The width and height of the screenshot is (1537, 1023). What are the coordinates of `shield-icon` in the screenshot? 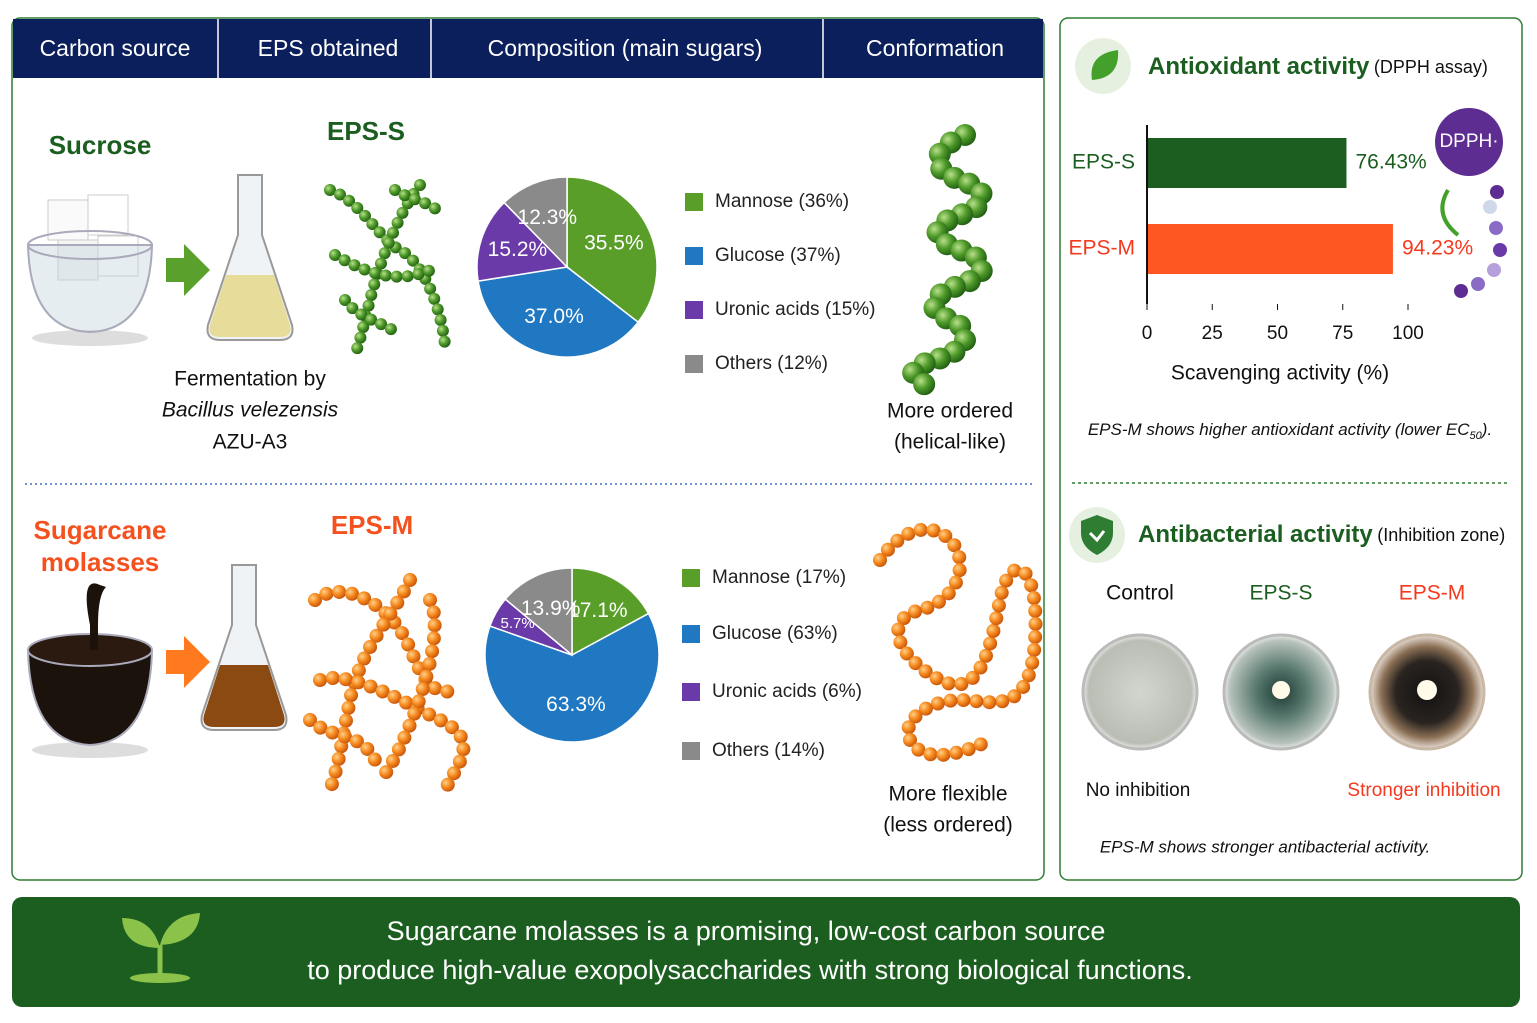 It's located at (1097, 535).